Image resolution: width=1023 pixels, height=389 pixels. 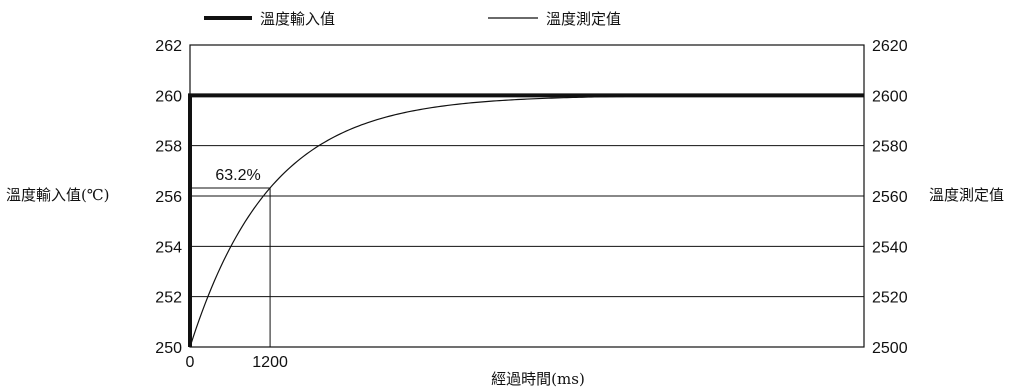 What do you see at coordinates (270, 362) in the screenshot?
I see `x-tick-label: 1200` at bounding box center [270, 362].